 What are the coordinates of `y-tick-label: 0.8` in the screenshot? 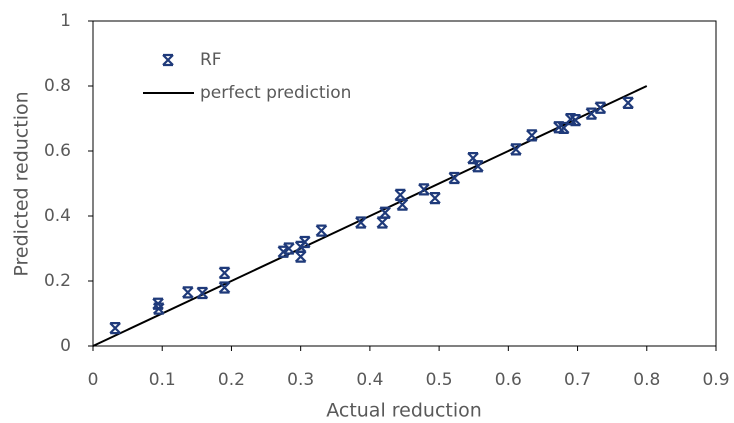 It's located at (57, 86).